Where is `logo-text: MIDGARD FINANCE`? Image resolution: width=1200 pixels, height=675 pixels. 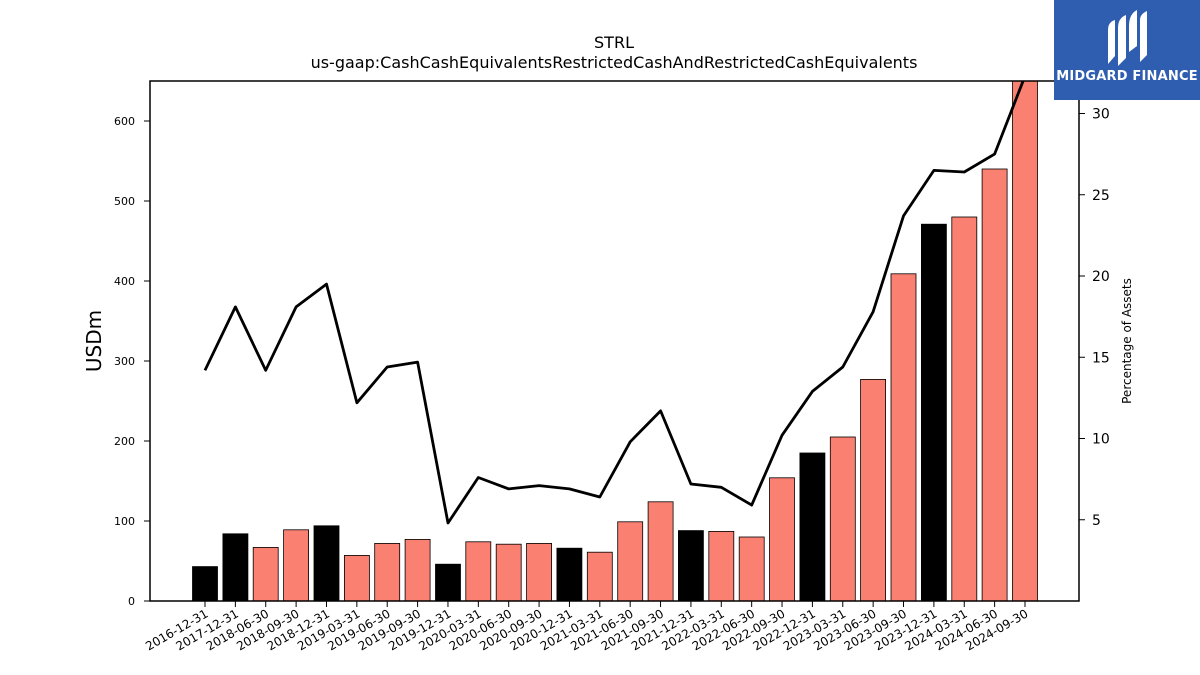 logo-text: MIDGARD FINANCE is located at coordinates (1127, 76).